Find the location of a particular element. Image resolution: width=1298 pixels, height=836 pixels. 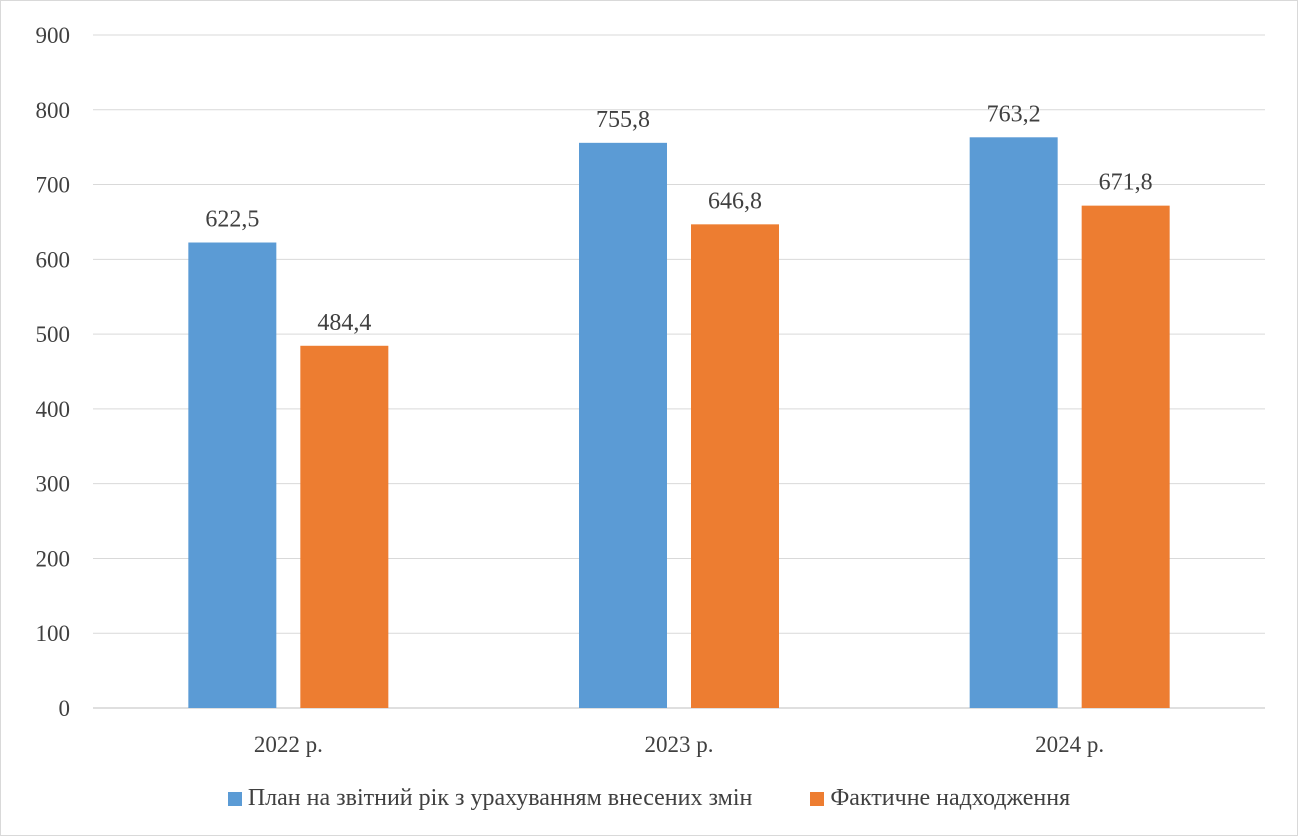

y-axis-tick-labels: 0 100 200 300 400 500 600 700 800 900 is located at coordinates (53, 372).